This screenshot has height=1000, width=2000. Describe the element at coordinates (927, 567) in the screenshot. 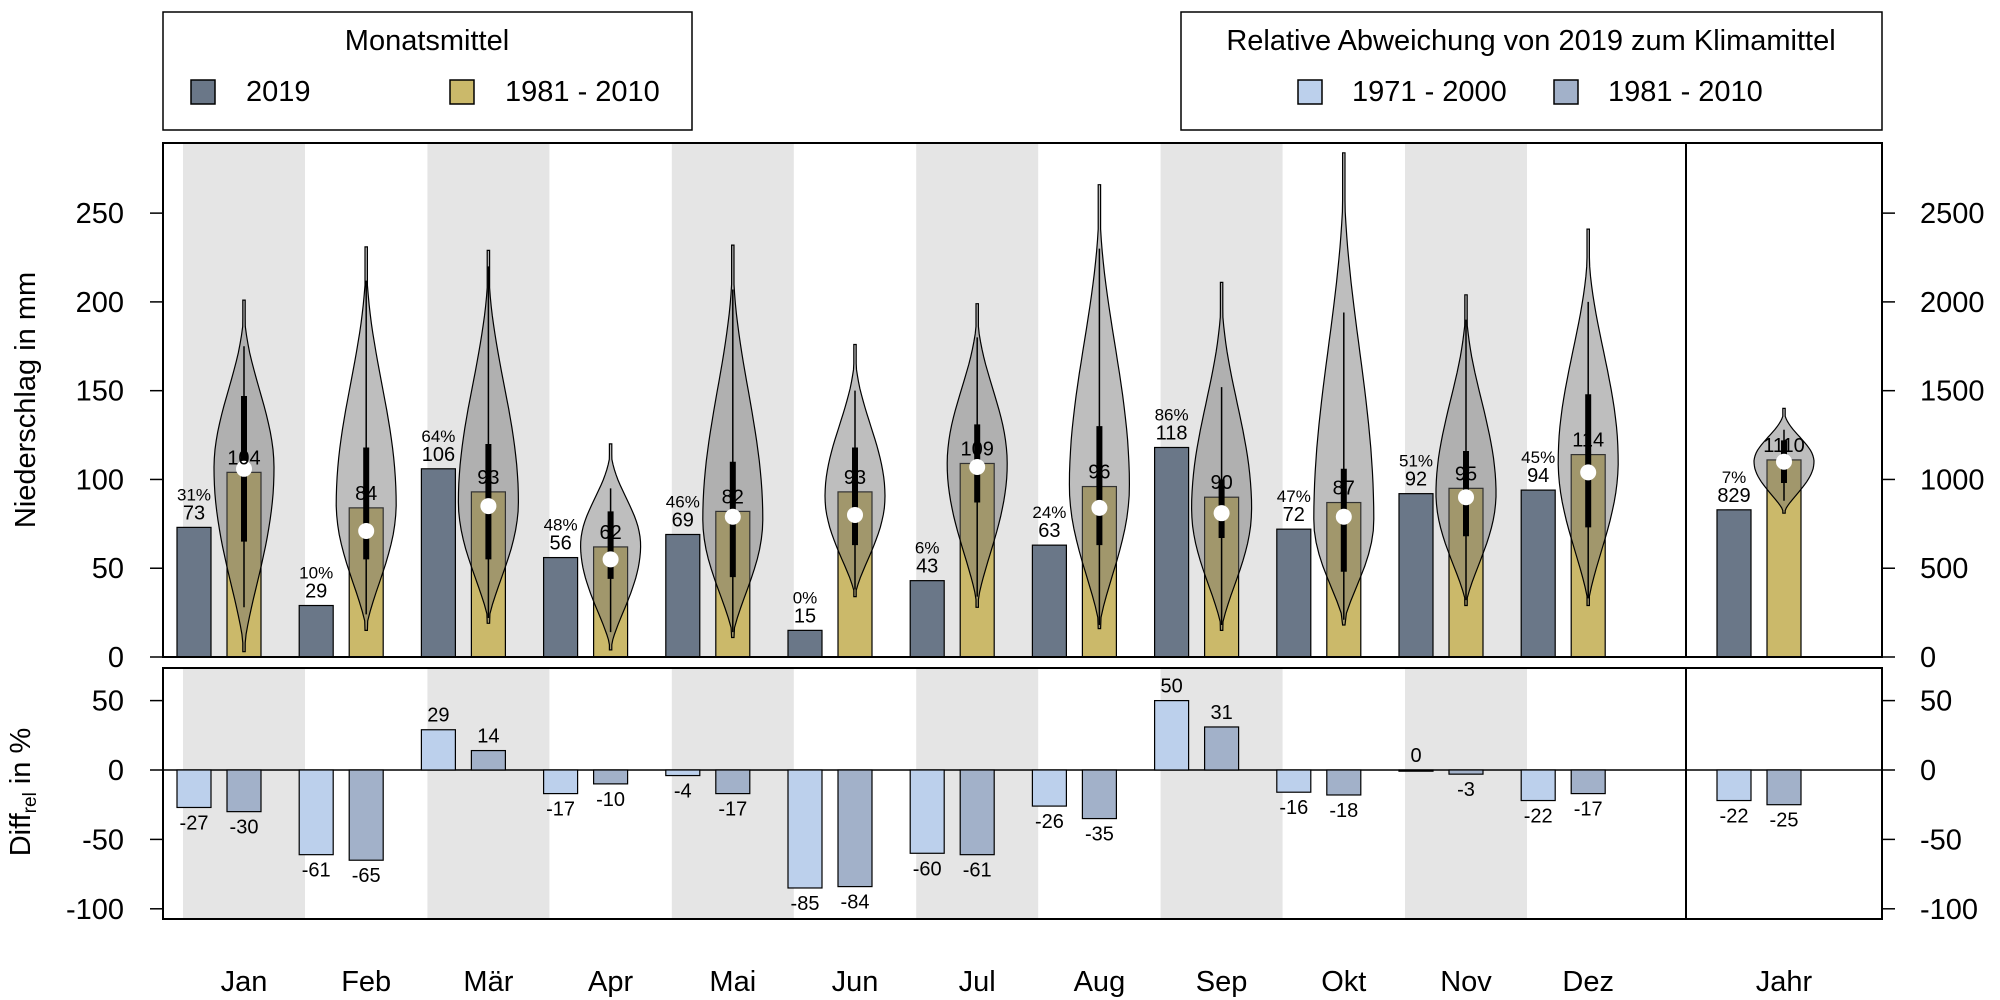

I see `value-label-2019: 43` at that location.